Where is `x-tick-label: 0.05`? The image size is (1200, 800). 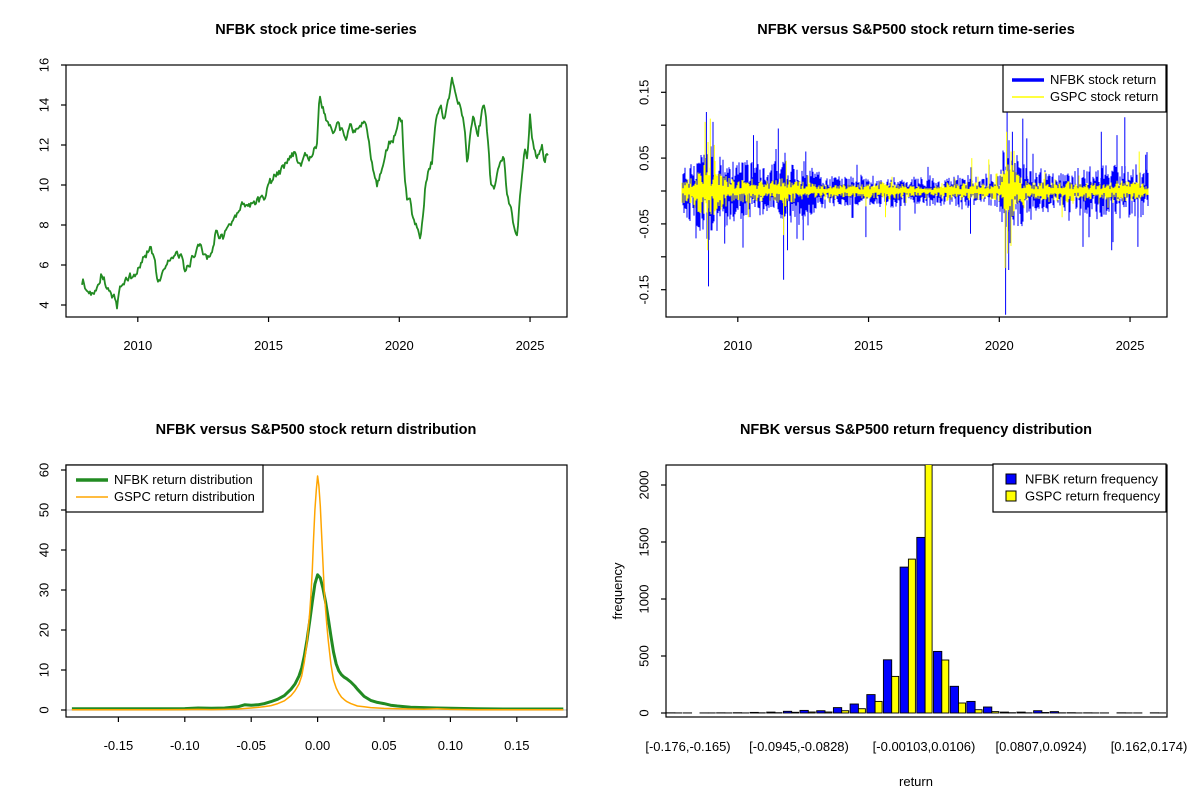 x-tick-label: 0.05 is located at coordinates (383, 745).